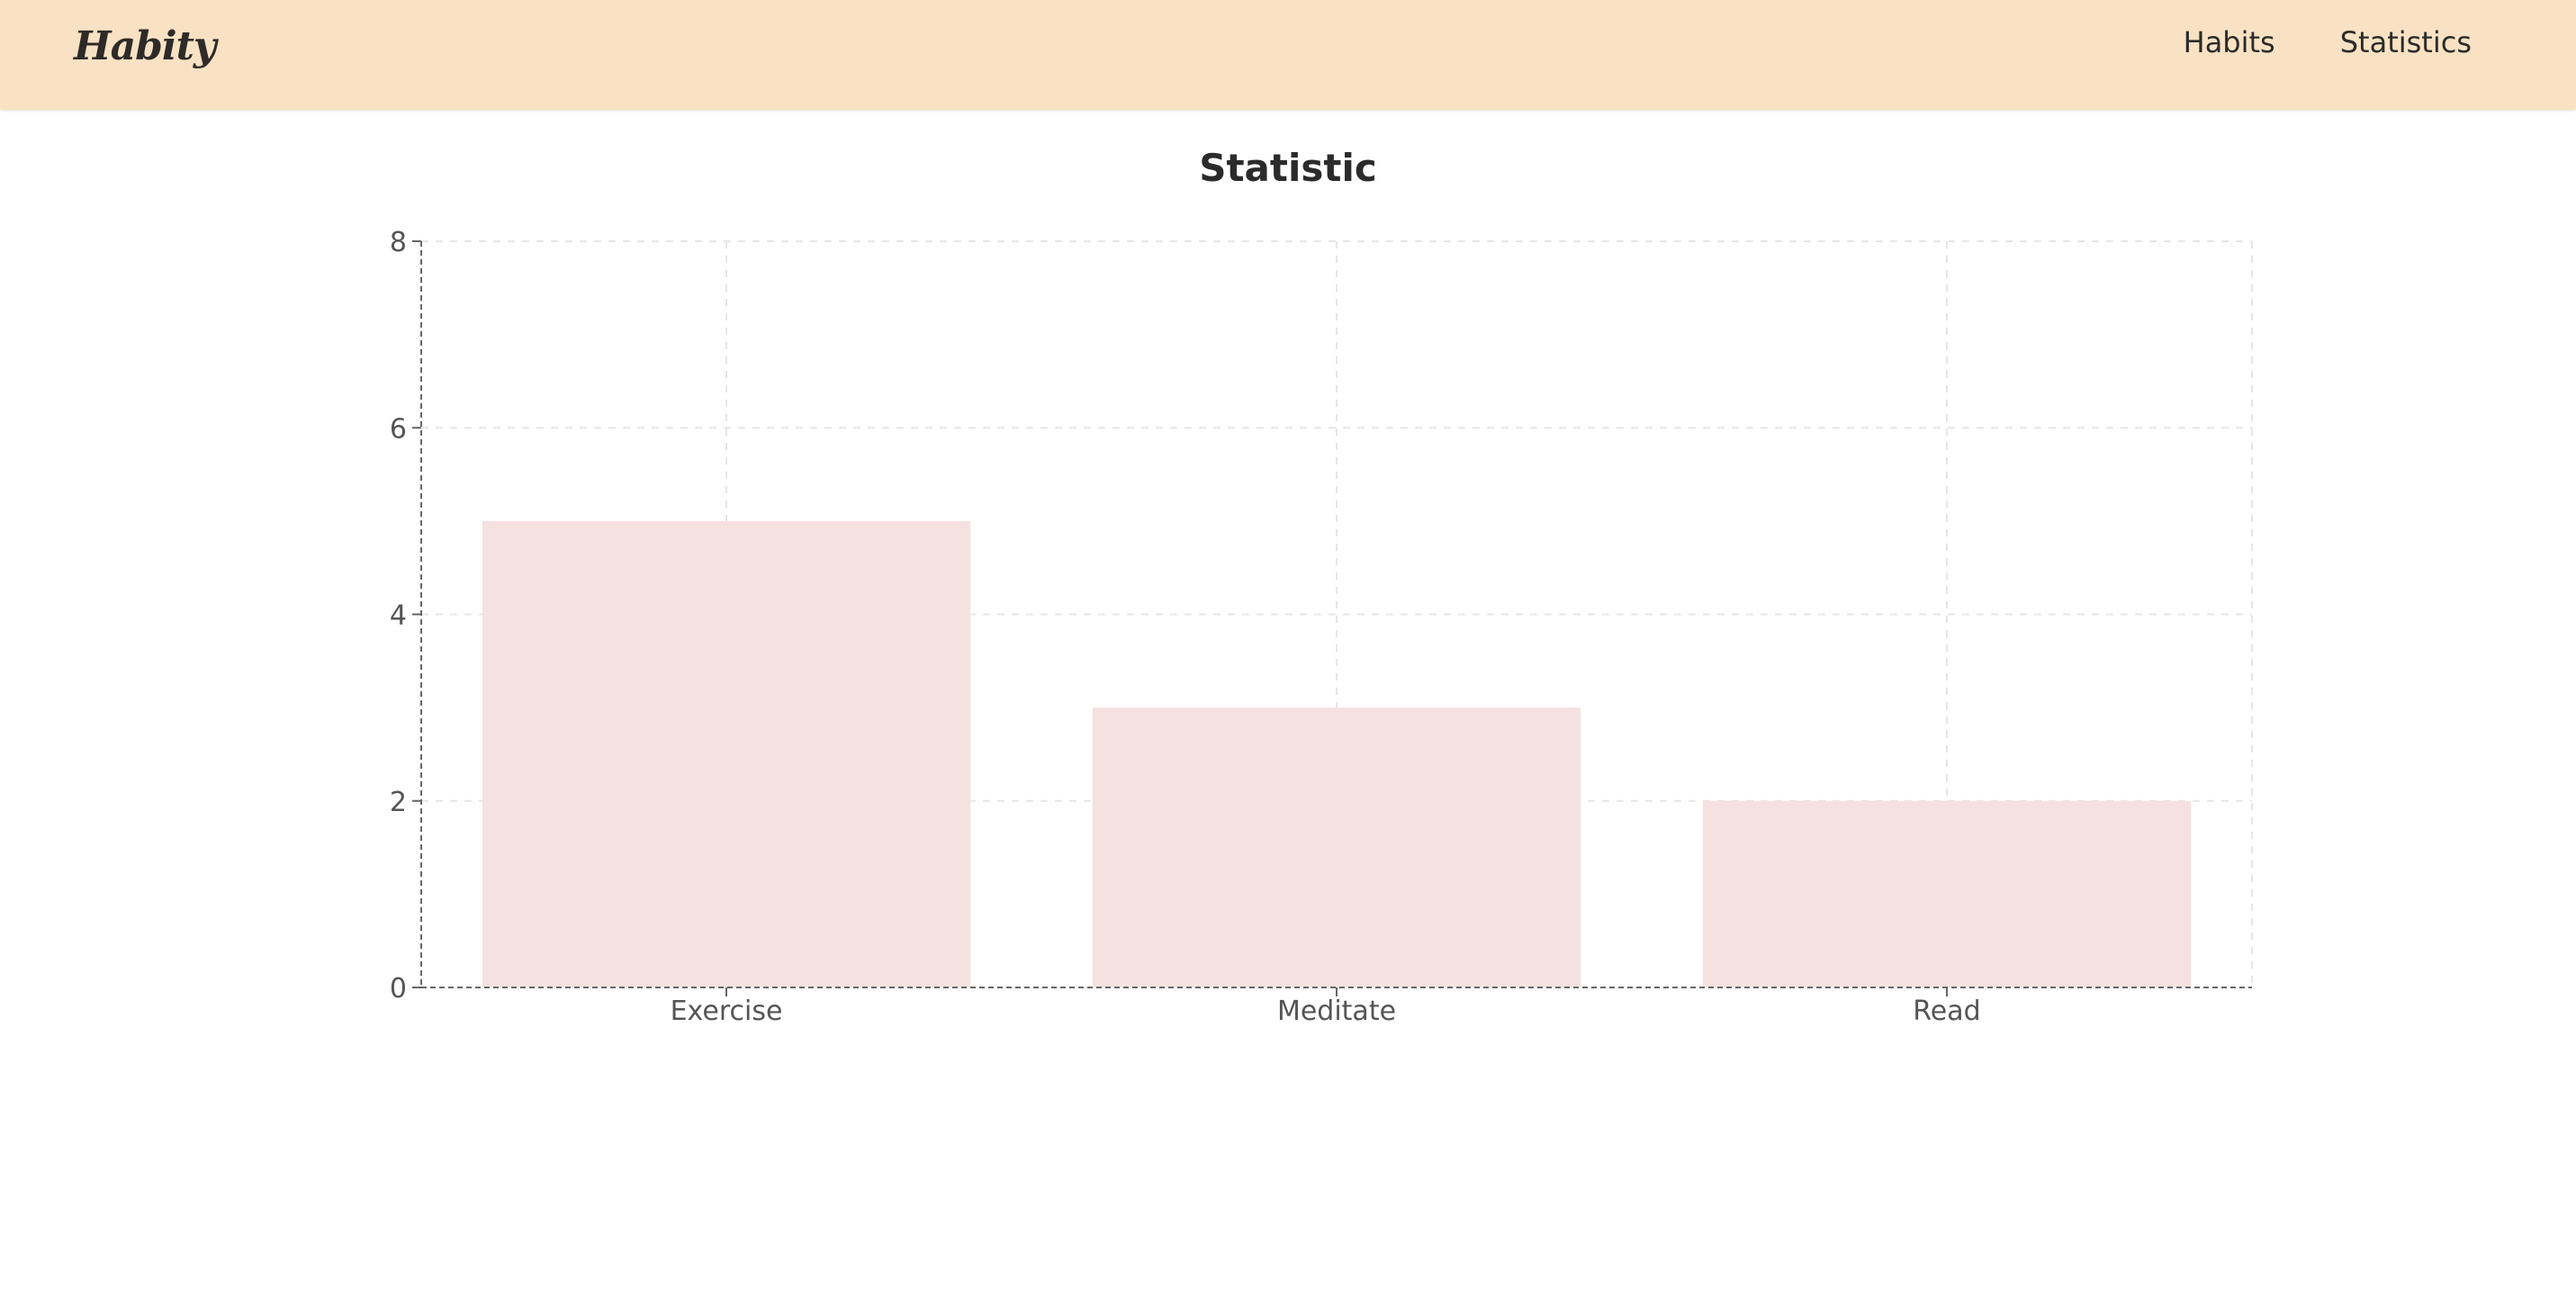 This screenshot has height=1316, width=2576. I want to click on x-tick-label: Meditate, so click(1336, 1011).